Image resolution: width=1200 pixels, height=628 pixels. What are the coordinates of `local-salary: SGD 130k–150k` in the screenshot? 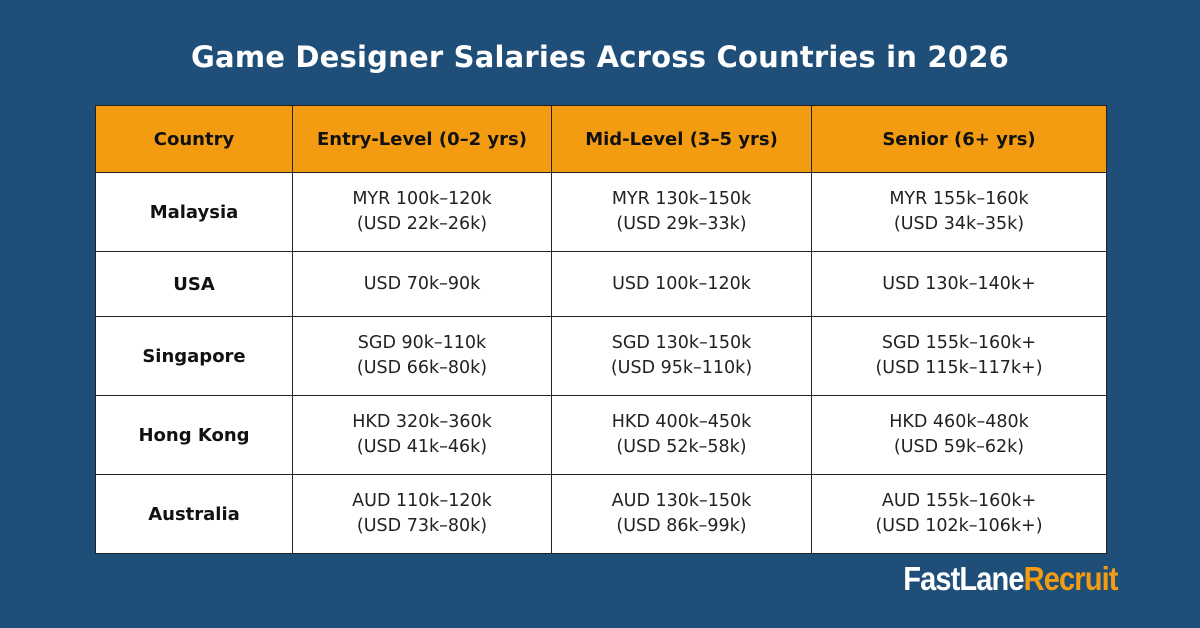 It's located at (681, 343).